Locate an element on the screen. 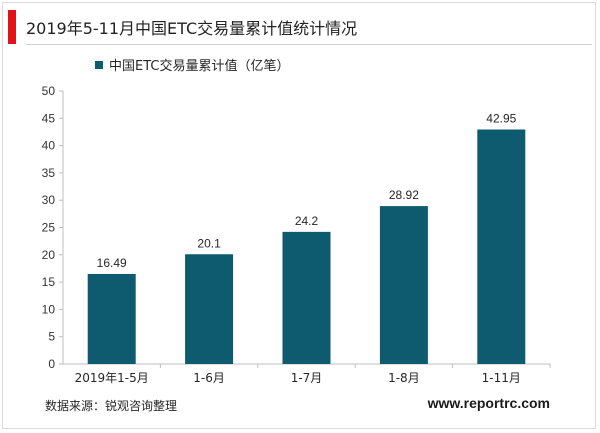 This screenshot has width=600, height=433. data-label: 42.95 is located at coordinates (501, 118).